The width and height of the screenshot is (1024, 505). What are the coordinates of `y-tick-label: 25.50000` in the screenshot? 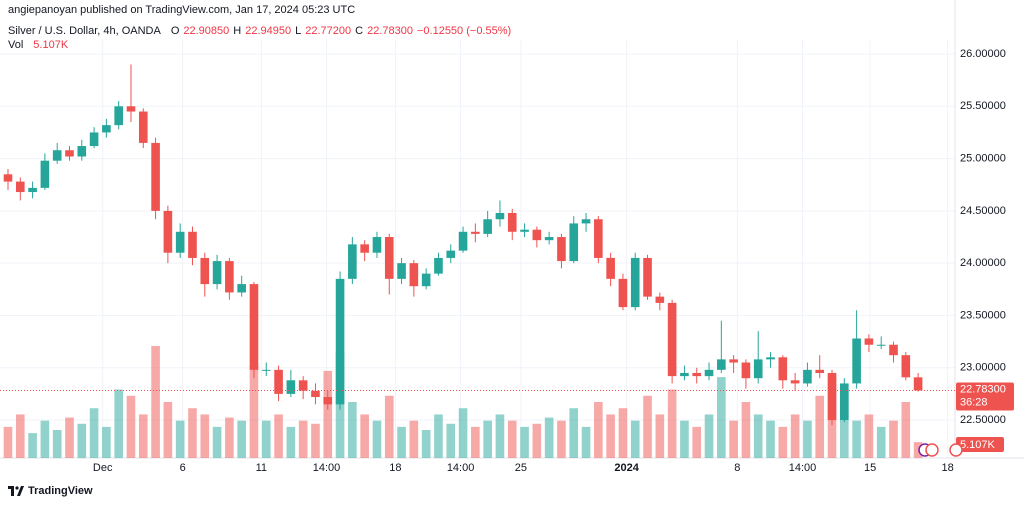 It's located at (983, 106).